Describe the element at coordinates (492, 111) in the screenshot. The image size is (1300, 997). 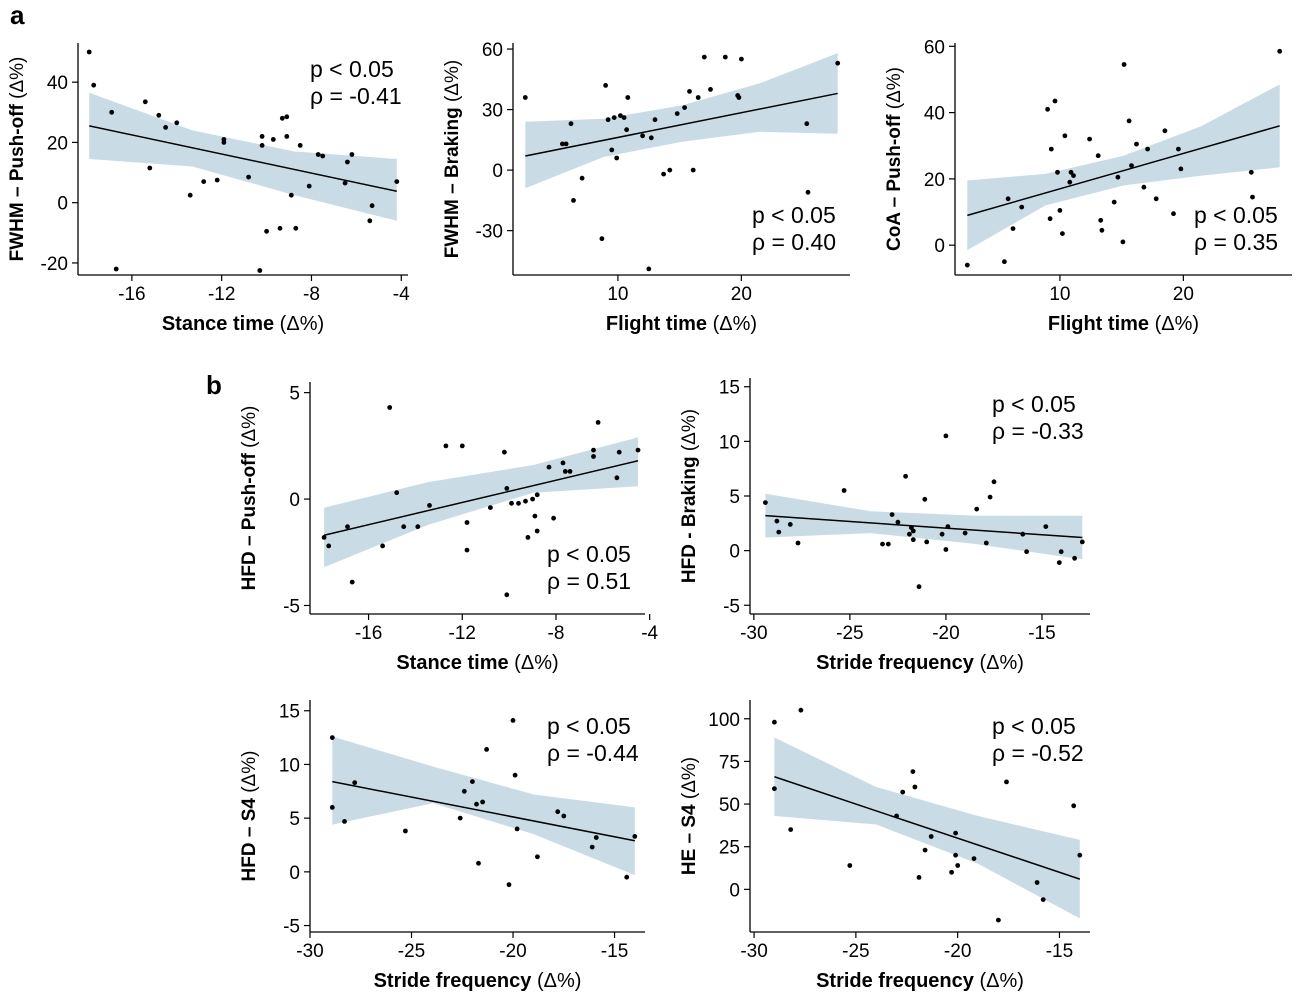
I see `y-tick-label: 30` at that location.